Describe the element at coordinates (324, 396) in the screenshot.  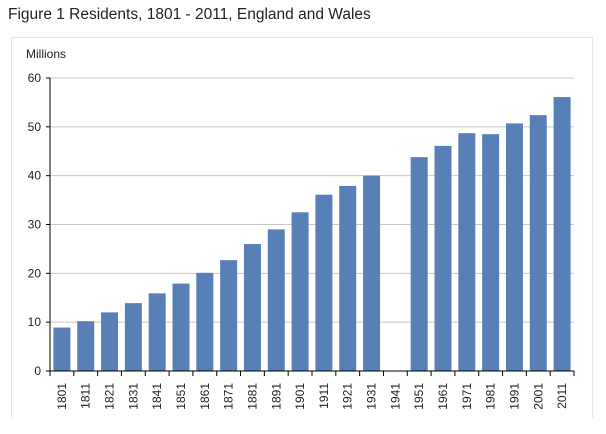
I see `x-tick-label: 1911` at that location.